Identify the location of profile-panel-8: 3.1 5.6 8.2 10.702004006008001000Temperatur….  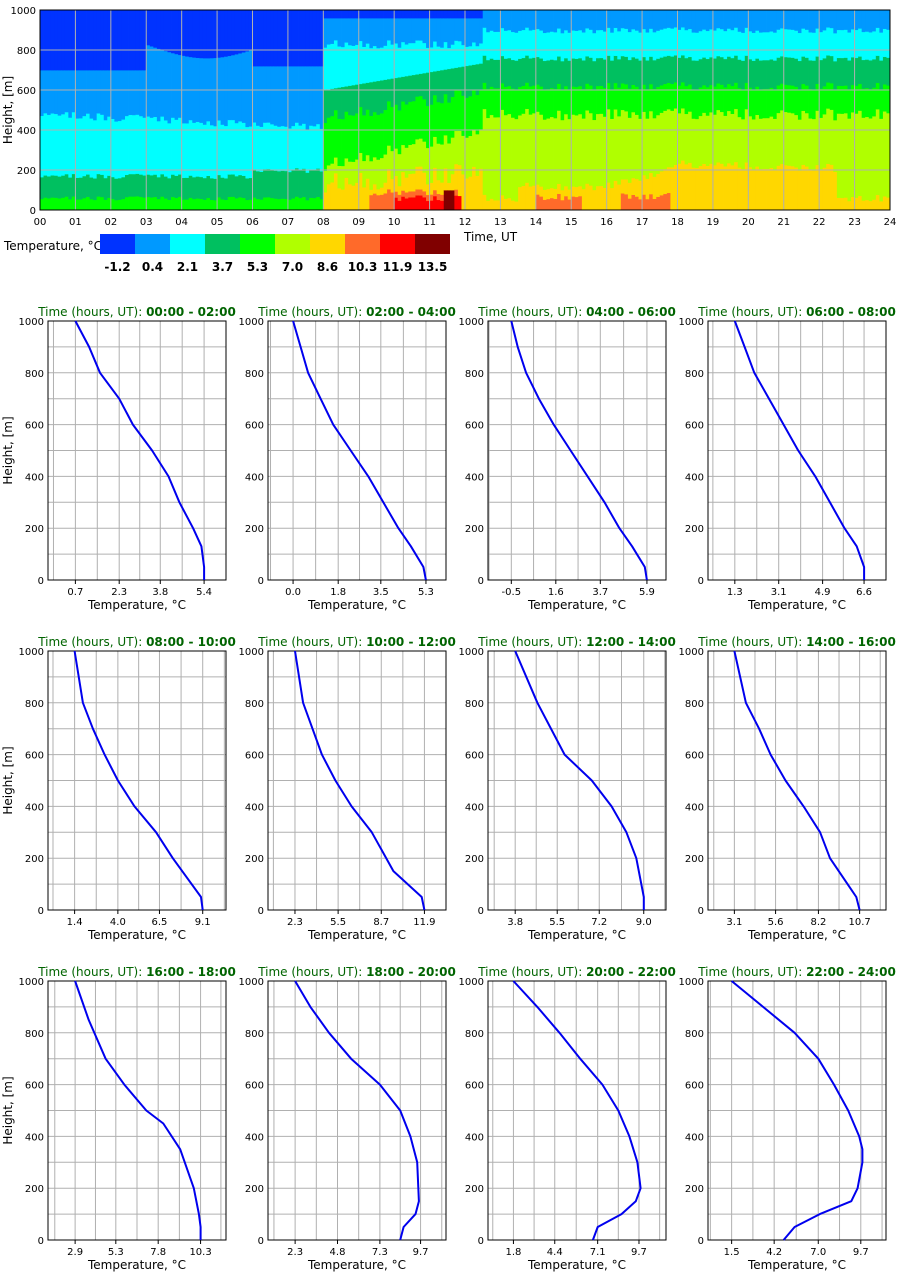
(787, 788).